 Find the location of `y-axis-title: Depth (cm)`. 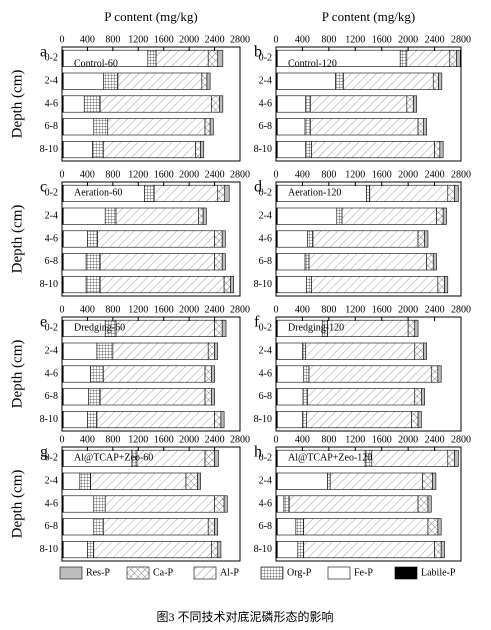

y-axis-title: Depth (cm) is located at coordinates (17, 104).